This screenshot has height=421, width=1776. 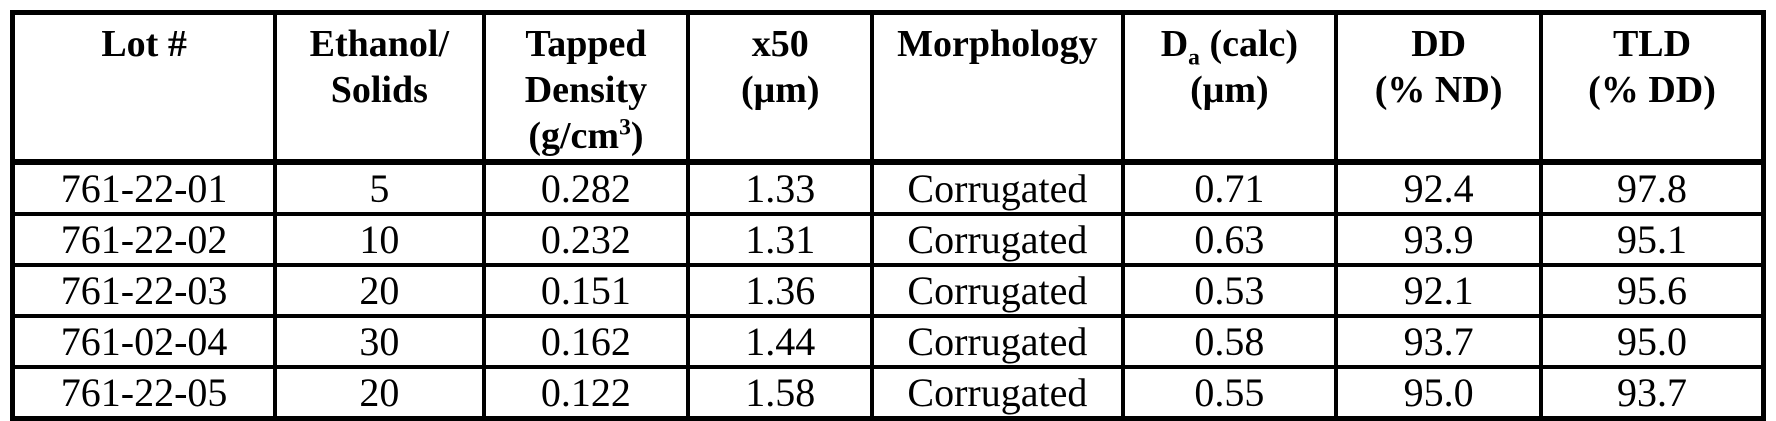 What do you see at coordinates (379, 239) in the screenshot?
I see `cell-ethanol-solids: 10` at bounding box center [379, 239].